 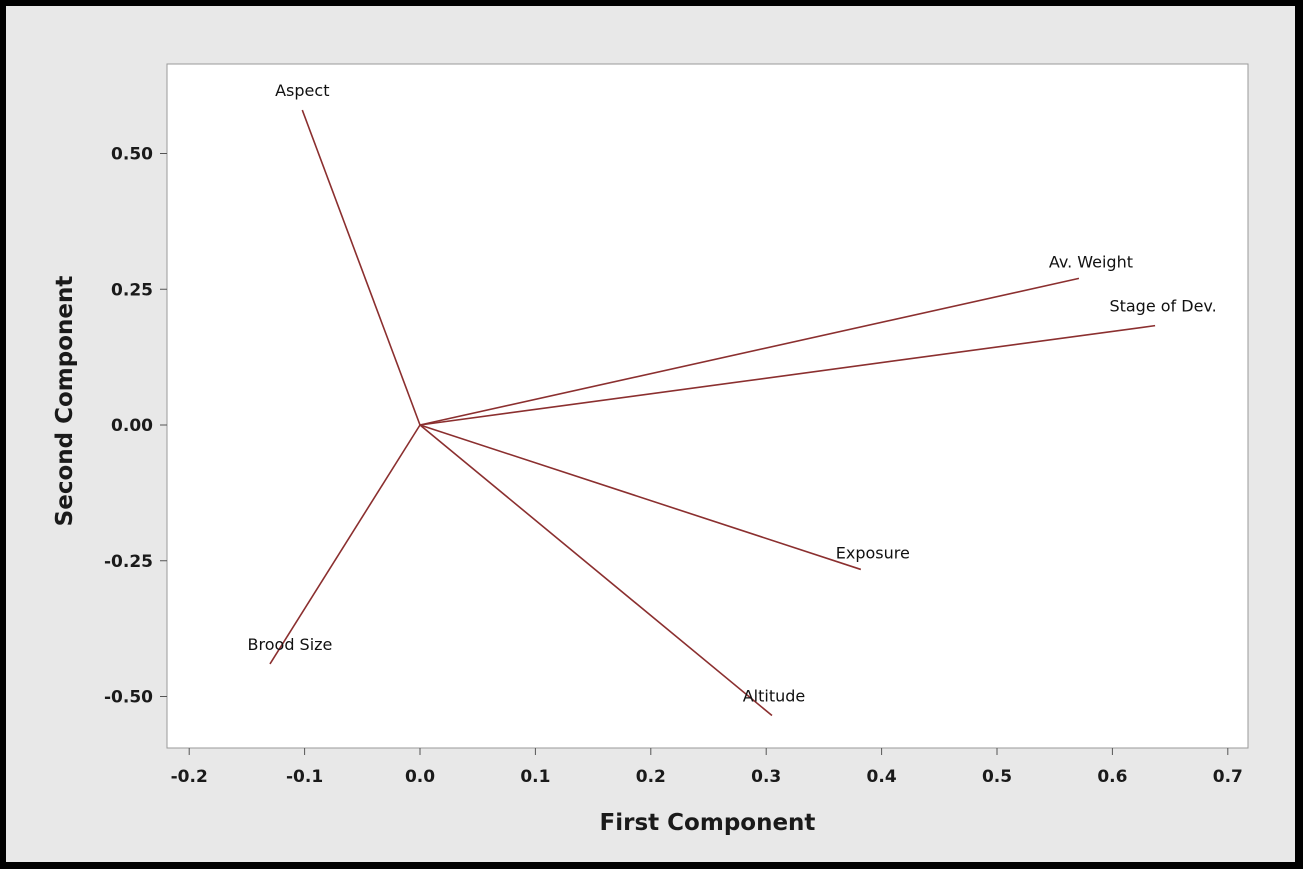 I want to click on vector-label-brood-size: Brood Size, so click(x=290, y=644).